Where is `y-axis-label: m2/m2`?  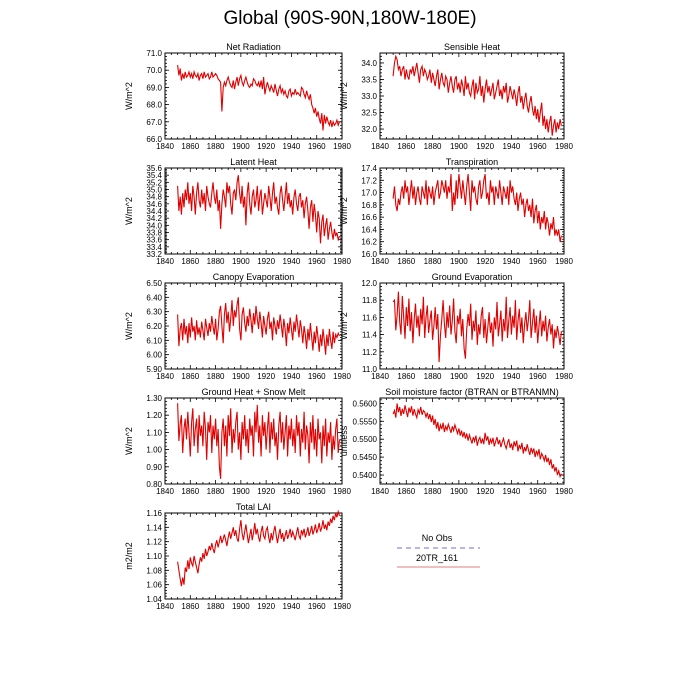
y-axis-label: m2/m2 is located at coordinates (129, 556).